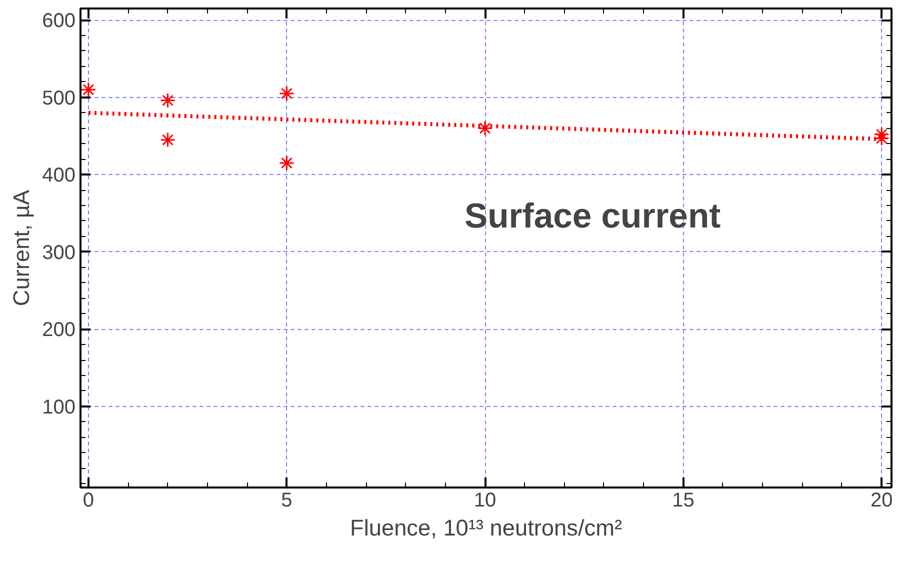 The width and height of the screenshot is (903, 577). Describe the element at coordinates (485, 501) in the screenshot. I see `x-tick-label: 10` at that location.